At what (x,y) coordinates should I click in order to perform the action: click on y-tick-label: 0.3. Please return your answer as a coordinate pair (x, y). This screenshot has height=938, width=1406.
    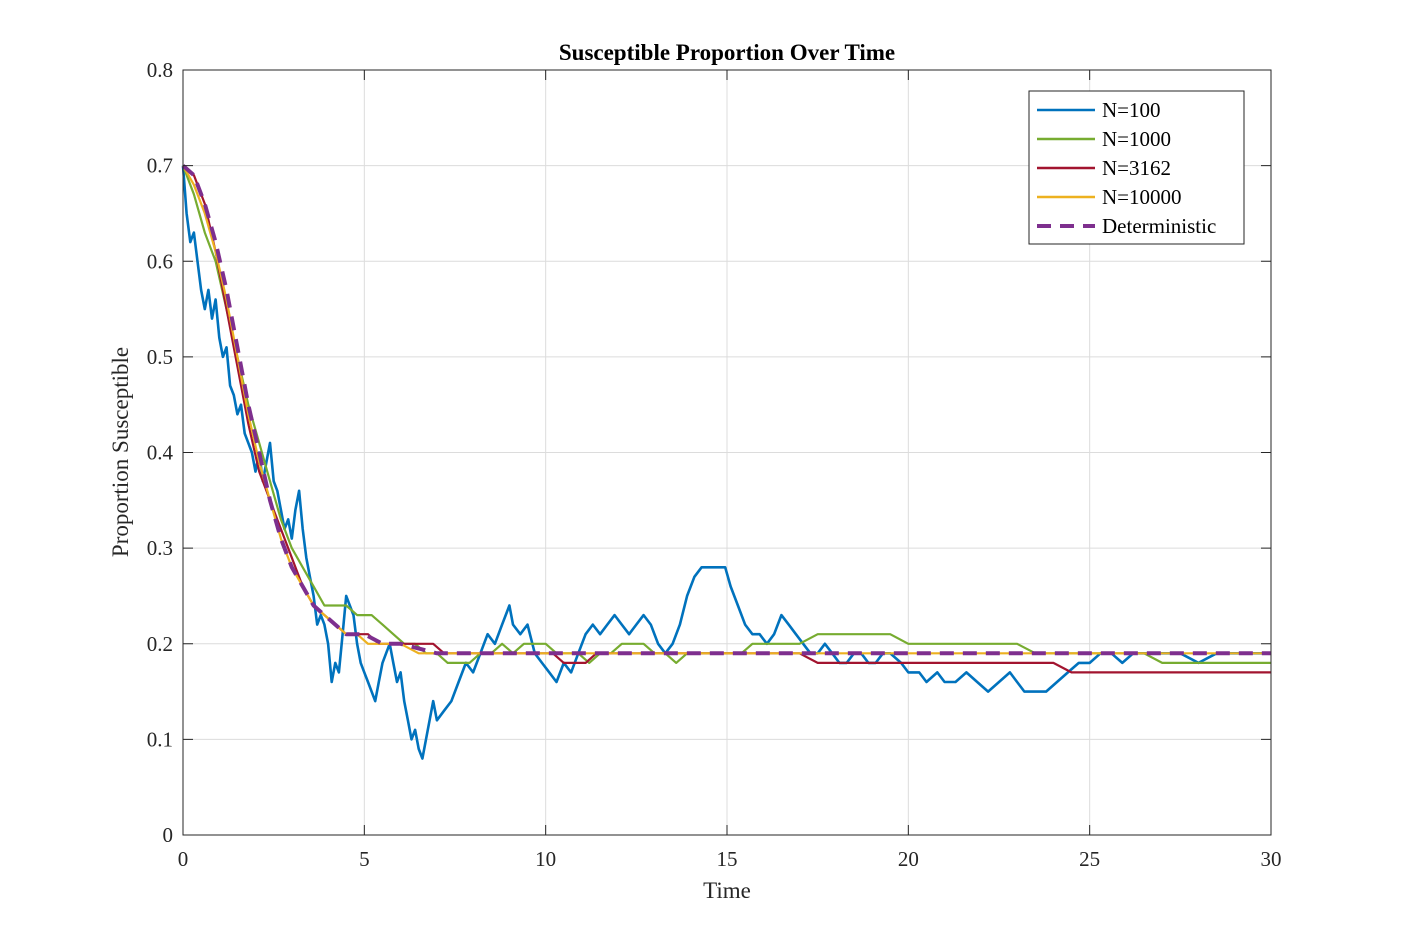
    Looking at the image, I should click on (160, 548).